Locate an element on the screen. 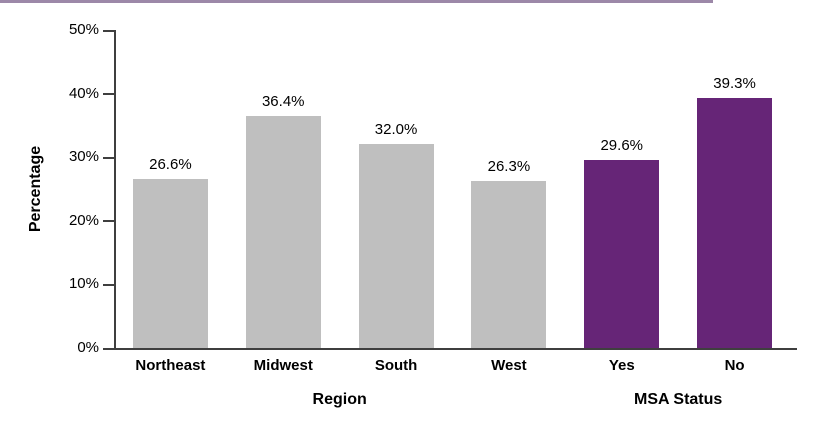 Image resolution: width=823 pixels, height=439 pixels. bar-yes is located at coordinates (622, 253).